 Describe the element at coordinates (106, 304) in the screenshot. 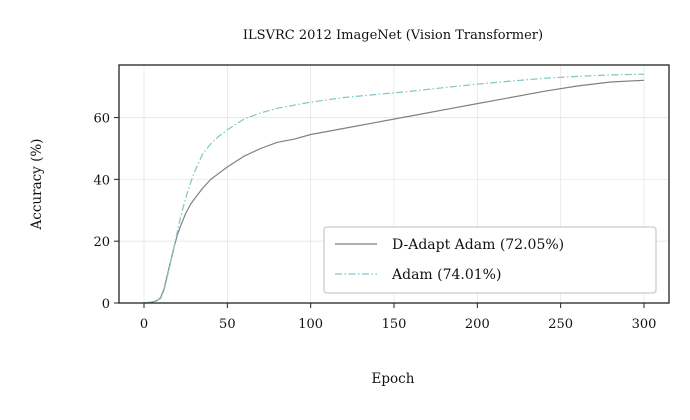

I see `y-tick-label: 0` at that location.